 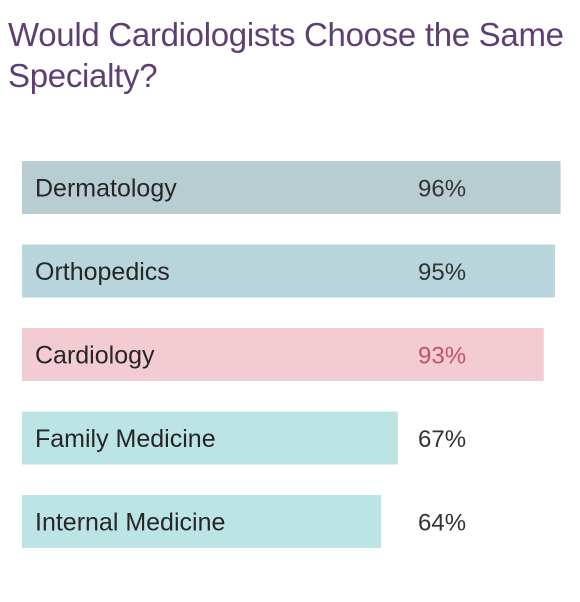 What do you see at coordinates (442, 189) in the screenshot?
I see `value-label: 96%` at bounding box center [442, 189].